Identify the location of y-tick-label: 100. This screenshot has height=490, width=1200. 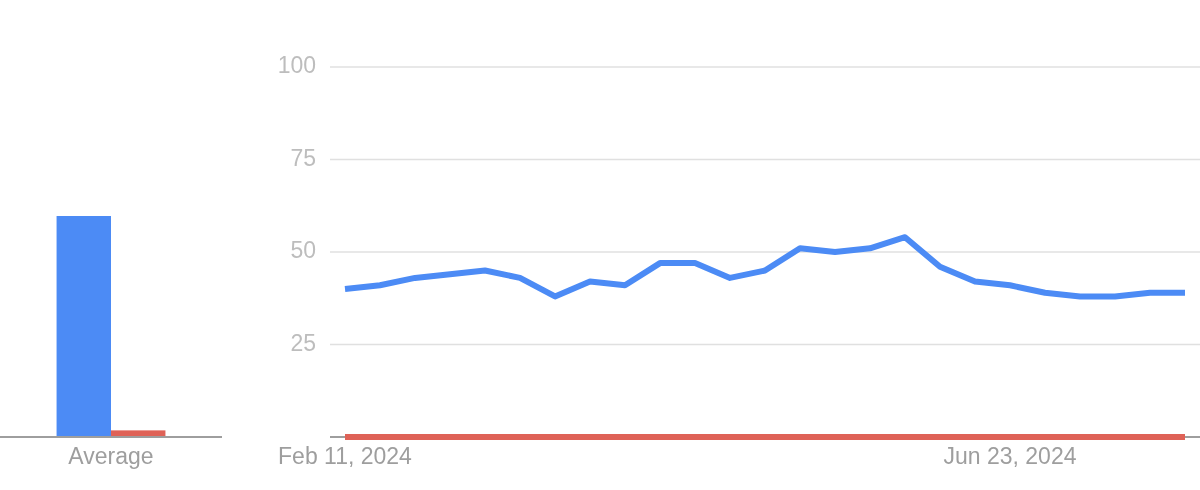
(296, 65).